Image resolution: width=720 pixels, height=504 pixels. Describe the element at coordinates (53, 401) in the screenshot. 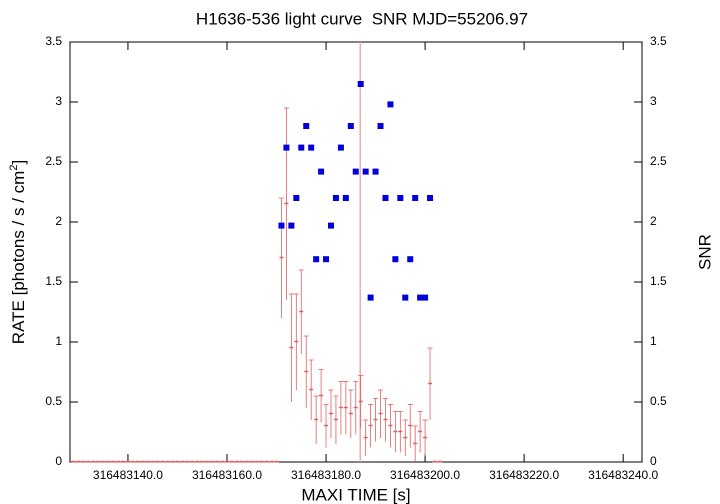

I see `y-tick-label: 0.5` at that location.